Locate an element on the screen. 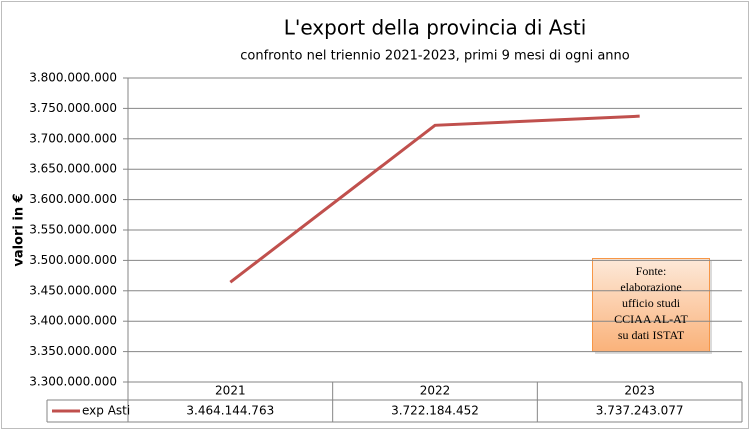  note-text: elaborazione is located at coordinates (650, 287).